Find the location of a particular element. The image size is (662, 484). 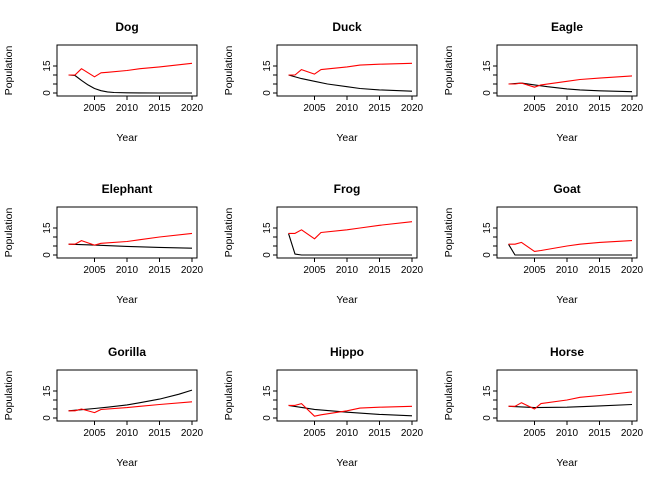

panel-title: Hippo is located at coordinates (347, 352).